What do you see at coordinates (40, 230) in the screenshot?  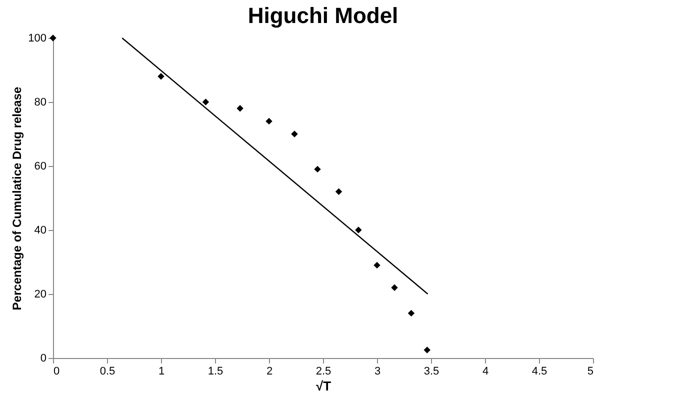 I see `y-tick-label: 40` at bounding box center [40, 230].